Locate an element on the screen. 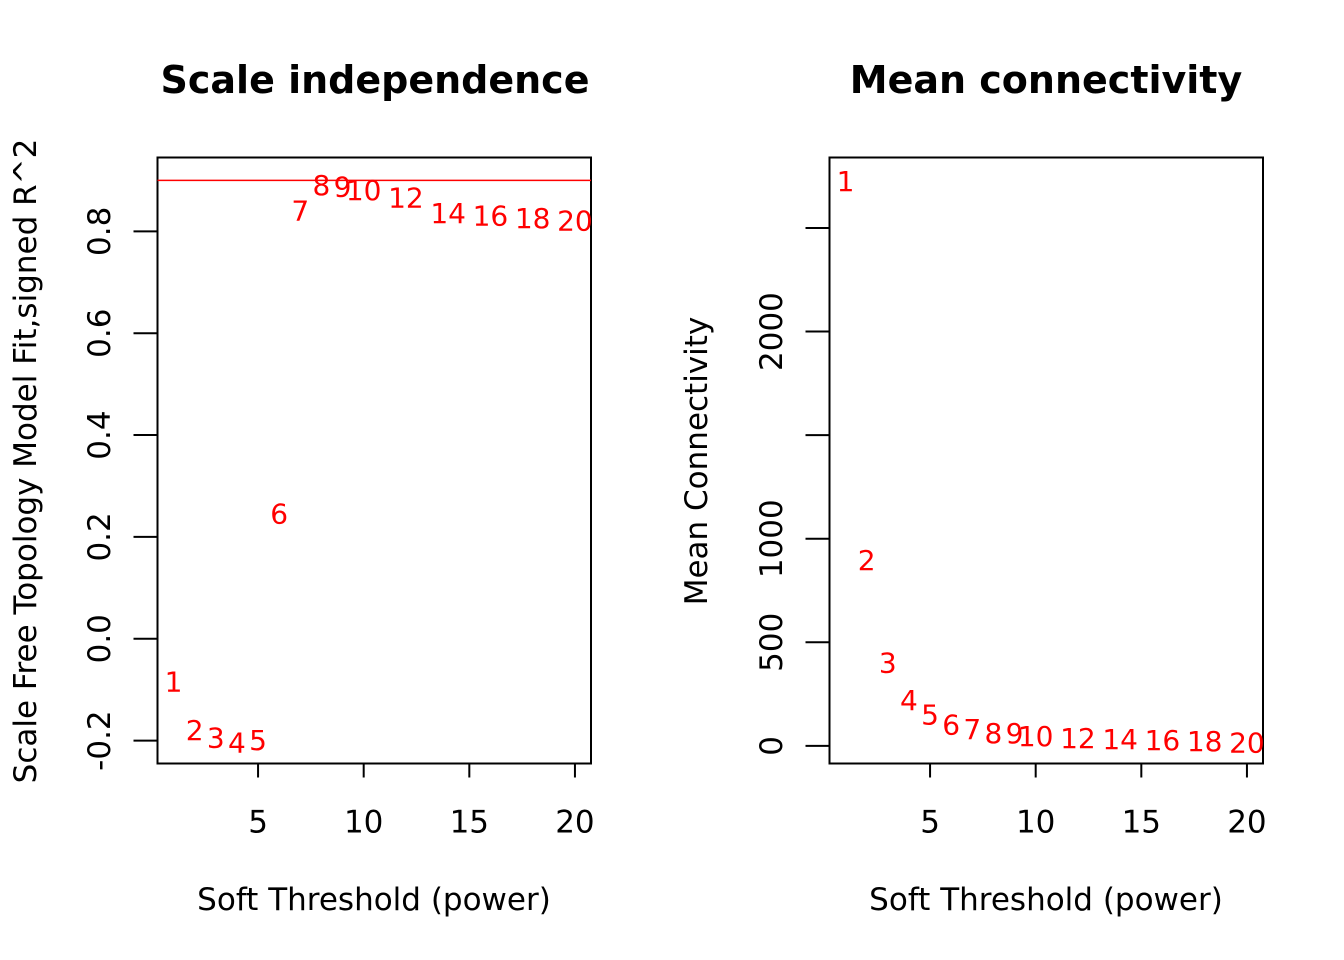 The height and width of the screenshot is (960, 1344). y-tick-label: -0.2 is located at coordinates (100, 740).